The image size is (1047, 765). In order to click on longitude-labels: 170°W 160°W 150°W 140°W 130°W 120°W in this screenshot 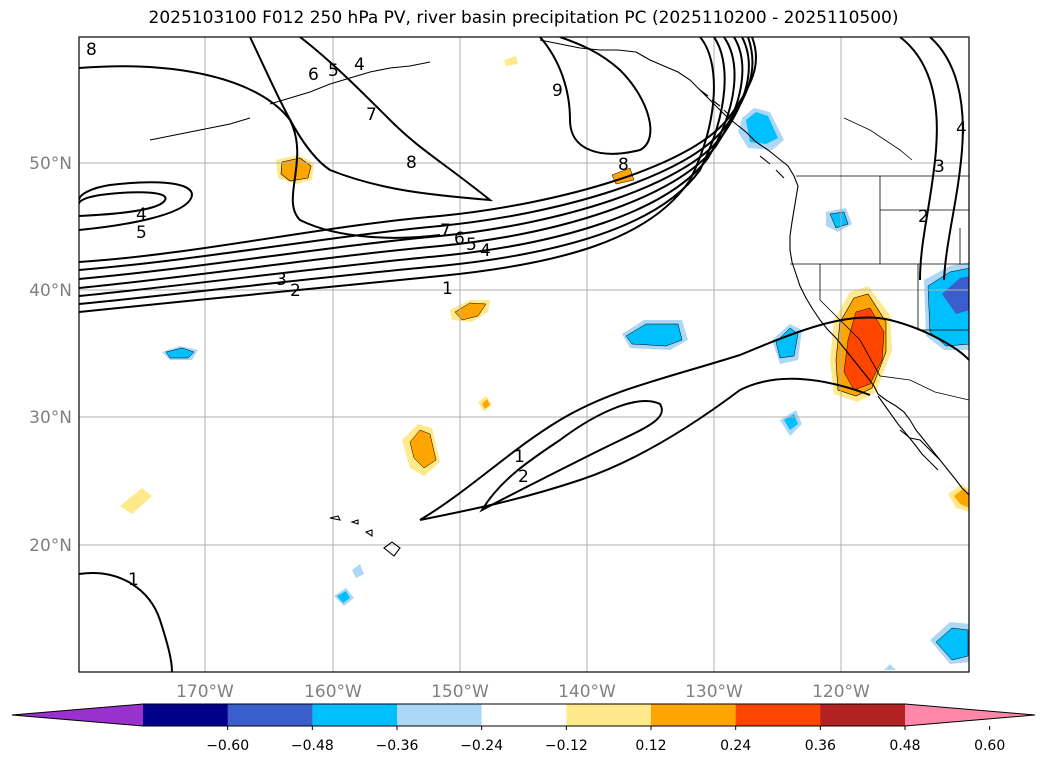, I will do `click(523, 692)`.